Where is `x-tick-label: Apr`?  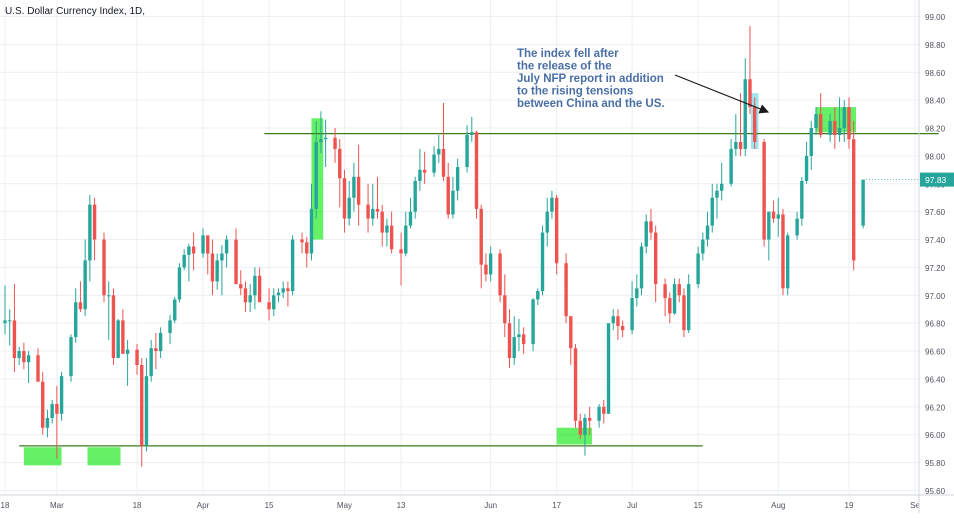 x-tick-label: Apr is located at coordinates (203, 505).